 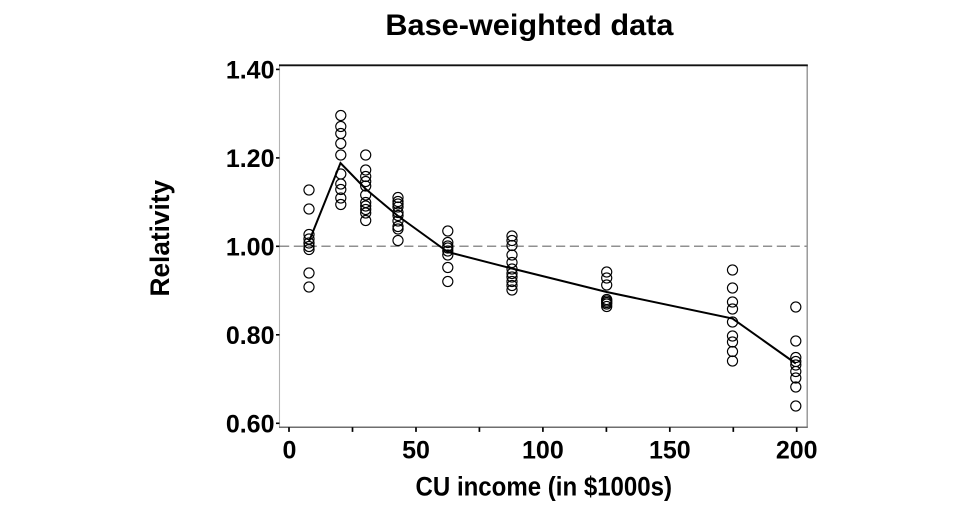 I want to click on svg-text: 200, so click(x=797, y=451).